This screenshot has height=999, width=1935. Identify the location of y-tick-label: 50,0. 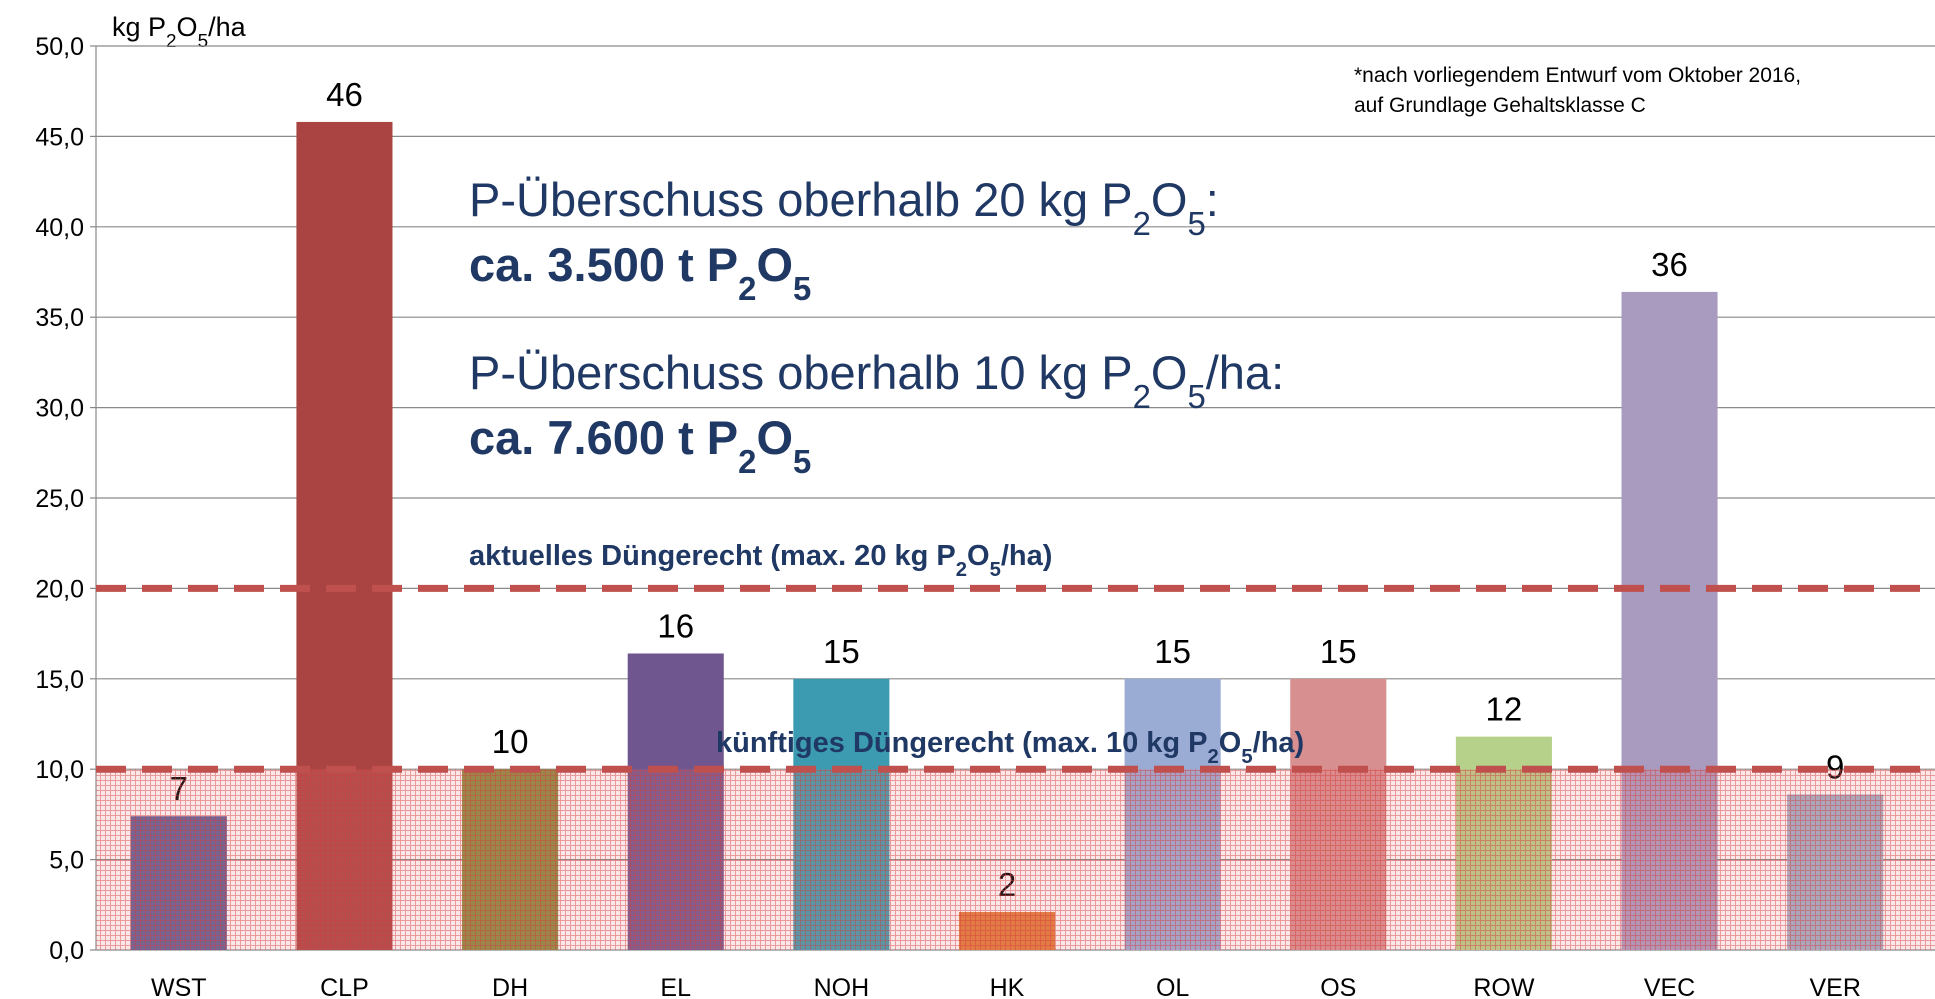
(59, 47).